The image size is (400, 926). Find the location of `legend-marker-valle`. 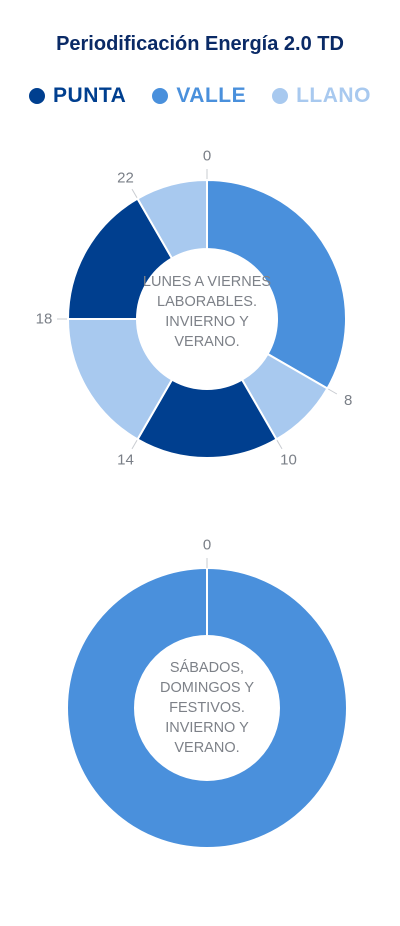

legend-marker-valle is located at coordinates (160, 96).